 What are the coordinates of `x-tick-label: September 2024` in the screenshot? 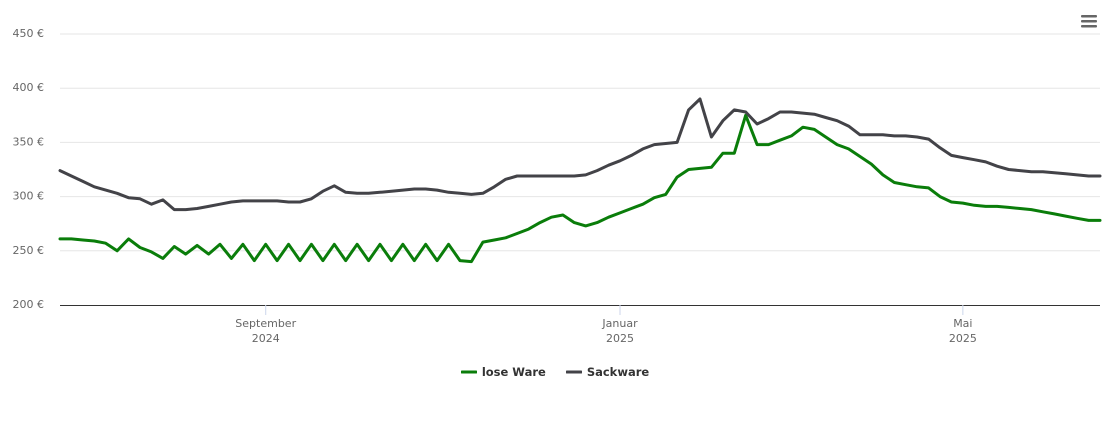 It's located at (266, 331).